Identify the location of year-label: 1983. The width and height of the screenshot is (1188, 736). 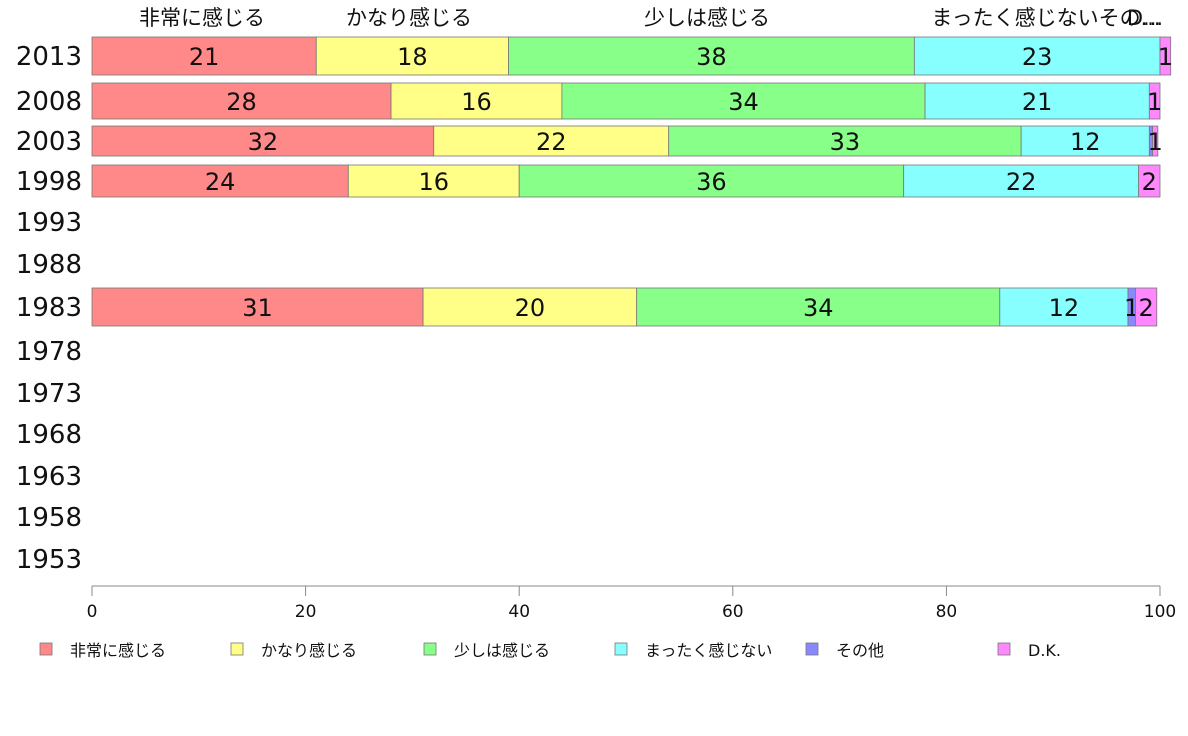
(49, 308).